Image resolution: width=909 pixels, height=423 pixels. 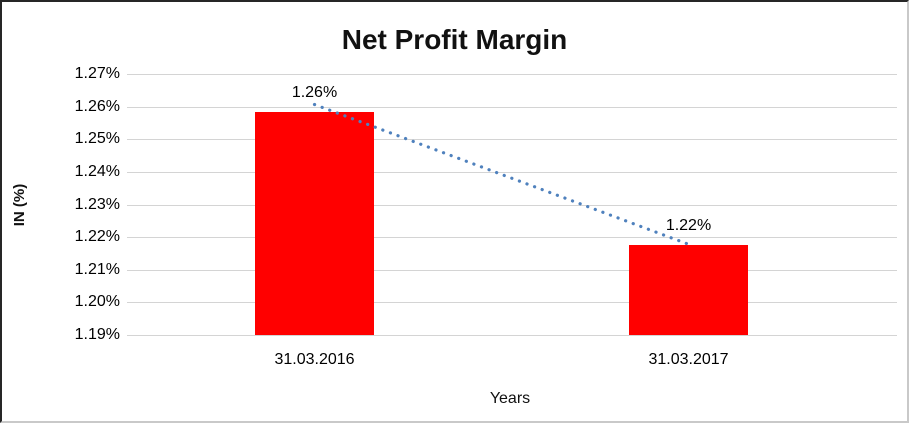 What do you see at coordinates (97, 204) in the screenshot?
I see `y-tick-label: 1.23%` at bounding box center [97, 204].